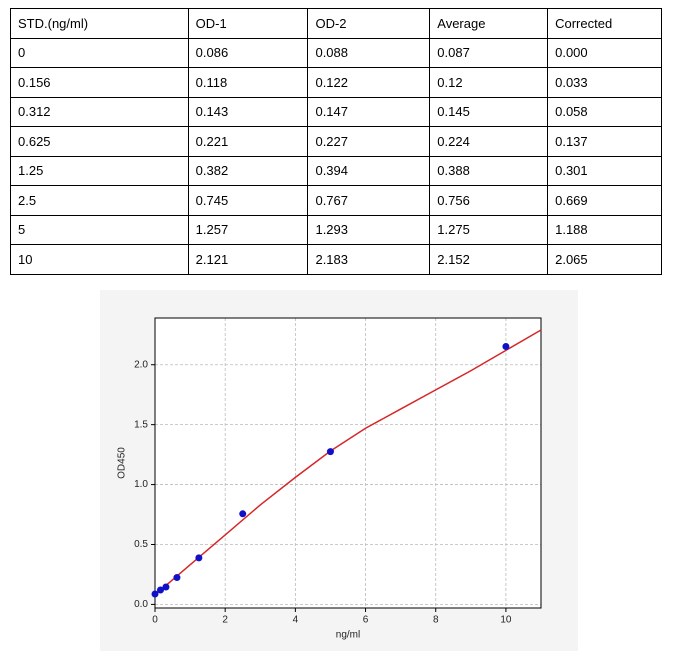 Image resolution: width=681 pixels, height=651 pixels. What do you see at coordinates (248, 141) in the screenshot?
I see `table-cell: 0.221` at bounding box center [248, 141].